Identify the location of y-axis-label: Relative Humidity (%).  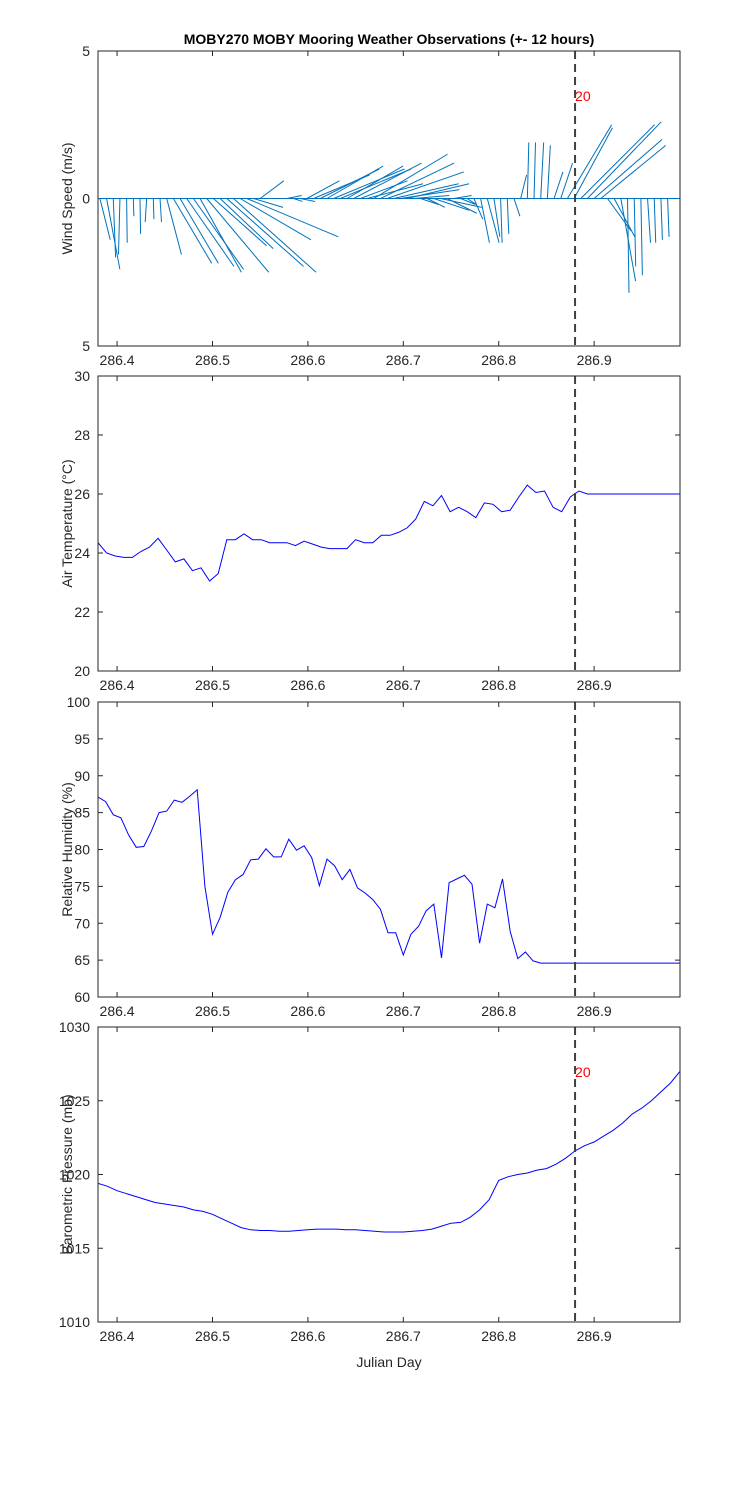
(67, 849).